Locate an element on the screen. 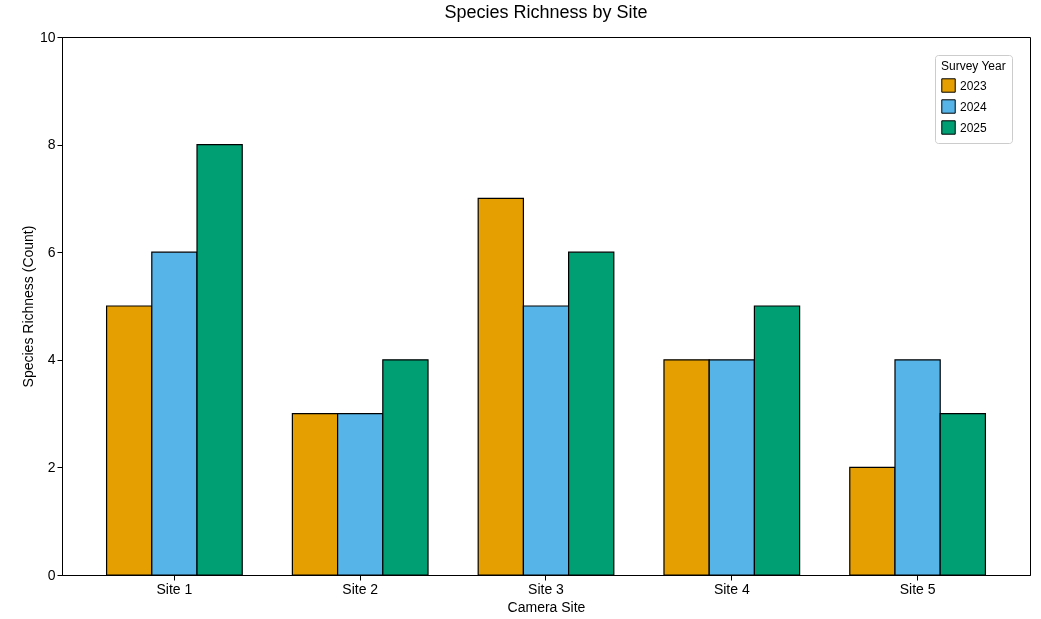  x-tick-label: Site 2 is located at coordinates (360, 588).